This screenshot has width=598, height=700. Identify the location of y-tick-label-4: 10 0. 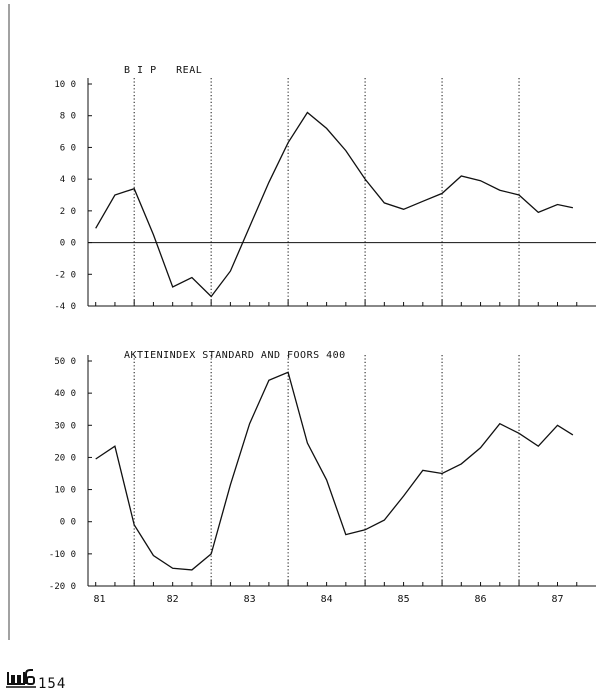
(65, 491).